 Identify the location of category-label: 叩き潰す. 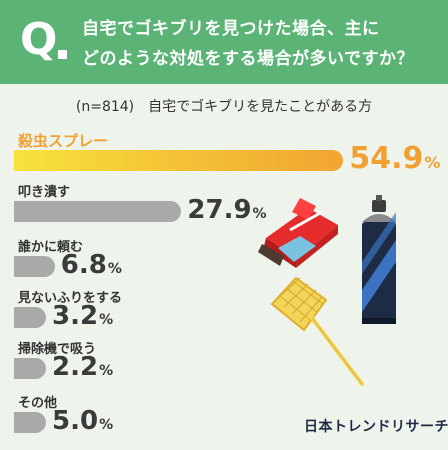
(44, 192).